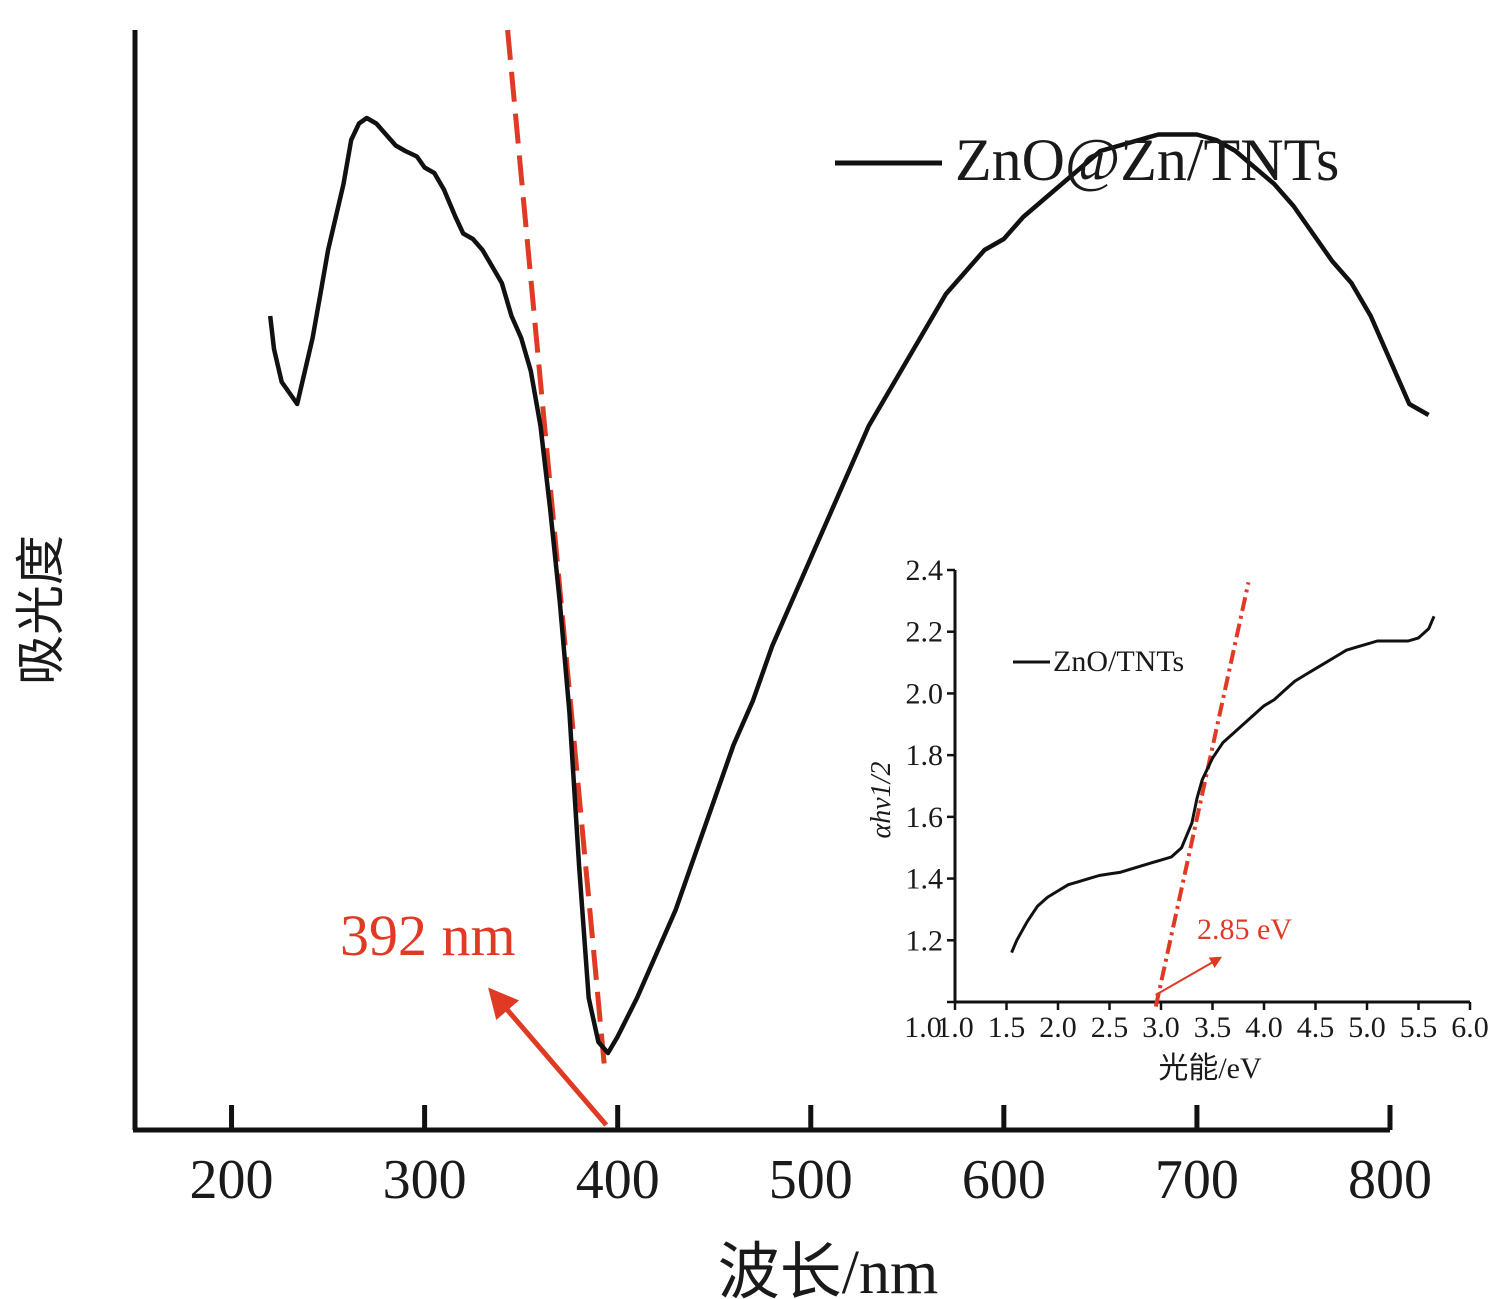  Describe the element at coordinates (951, 786) in the screenshot. I see `inset-y-ticks` at that location.